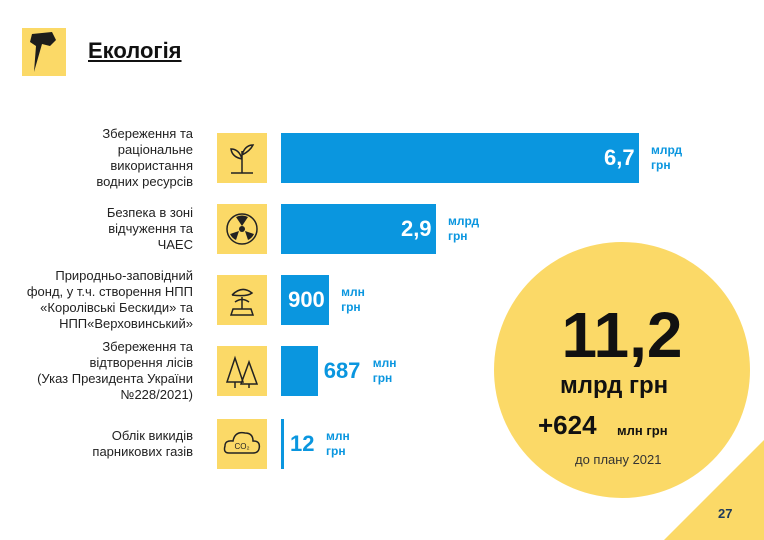 The image size is (764, 540). I want to click on change-value: +624, so click(567, 425).